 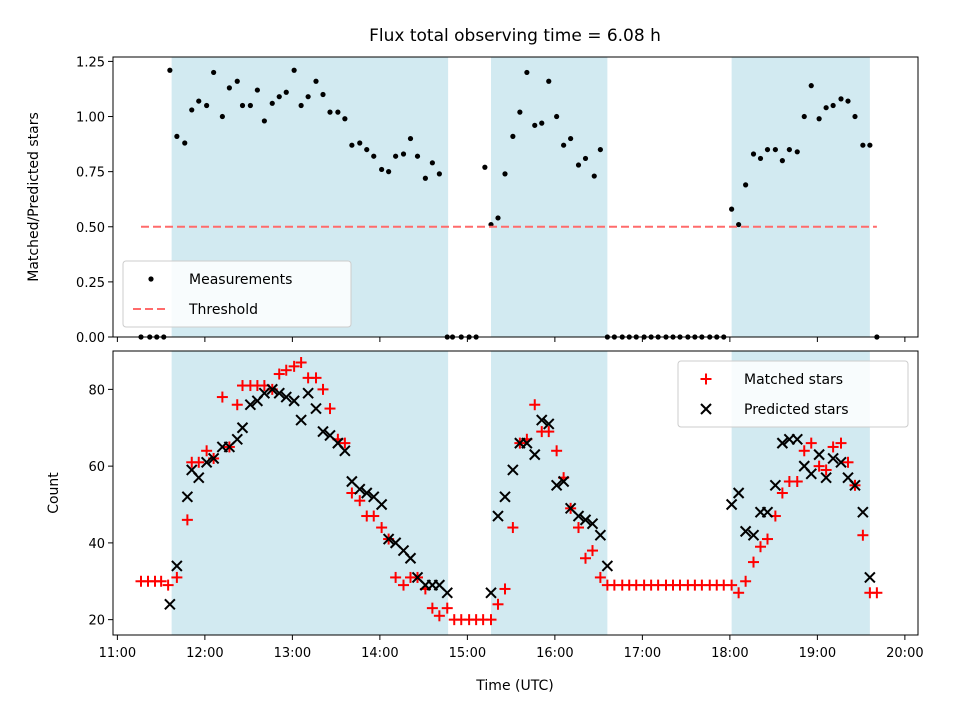 What do you see at coordinates (96, 544) in the screenshot?
I see `y-tick-label: 40` at bounding box center [96, 544].